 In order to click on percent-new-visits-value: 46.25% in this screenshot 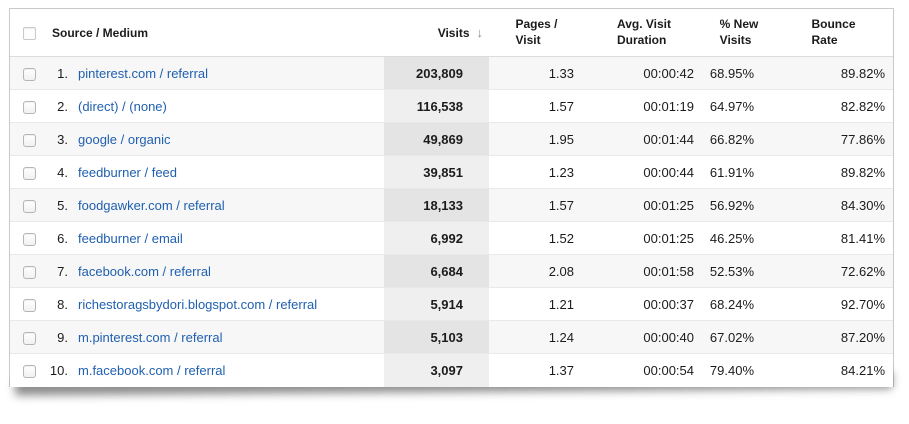, I will do `click(739, 238)`.